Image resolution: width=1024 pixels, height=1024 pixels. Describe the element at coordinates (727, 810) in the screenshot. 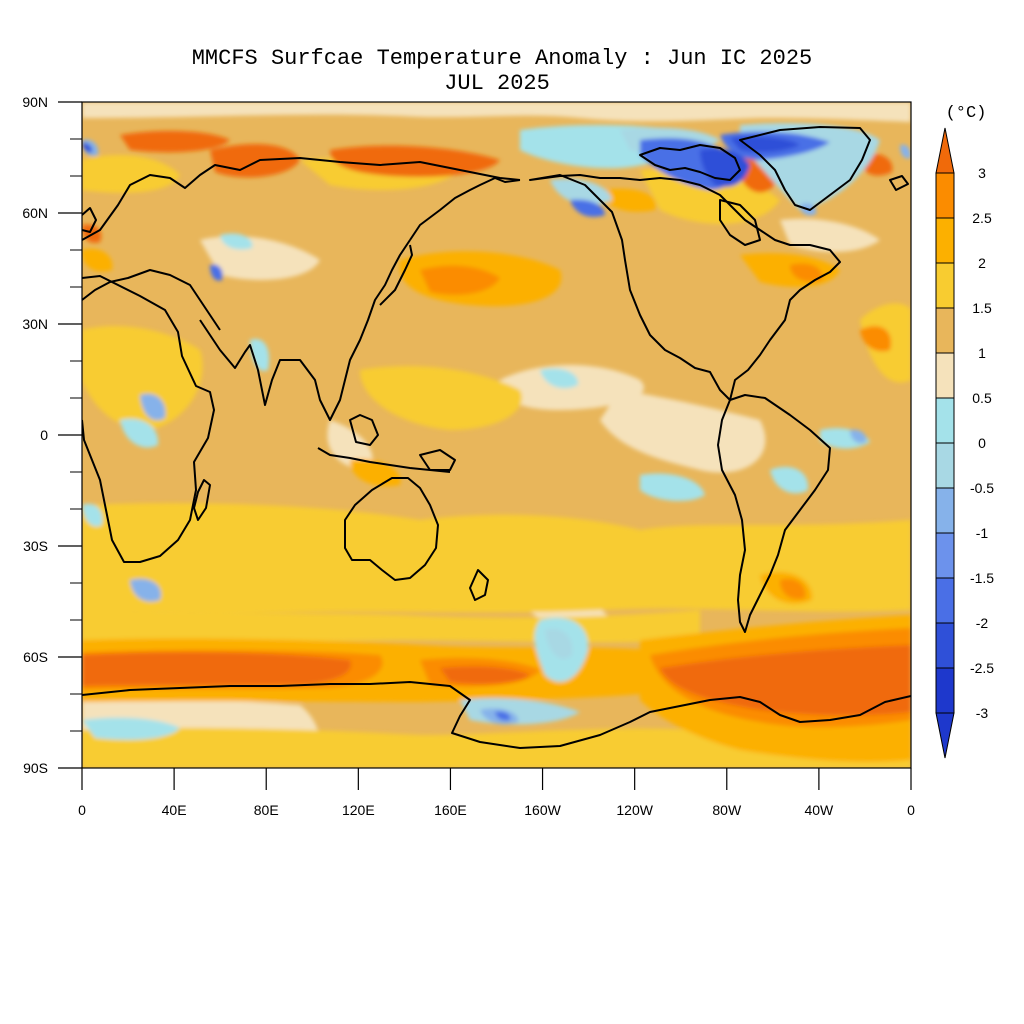

I see `lon-tick-label: 80W` at that location.